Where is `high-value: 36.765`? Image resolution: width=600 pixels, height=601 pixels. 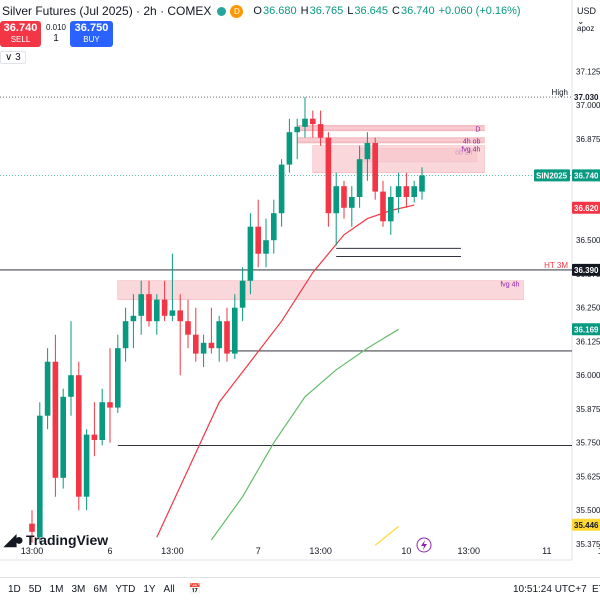 high-value: 36.765 is located at coordinates (326, 11).